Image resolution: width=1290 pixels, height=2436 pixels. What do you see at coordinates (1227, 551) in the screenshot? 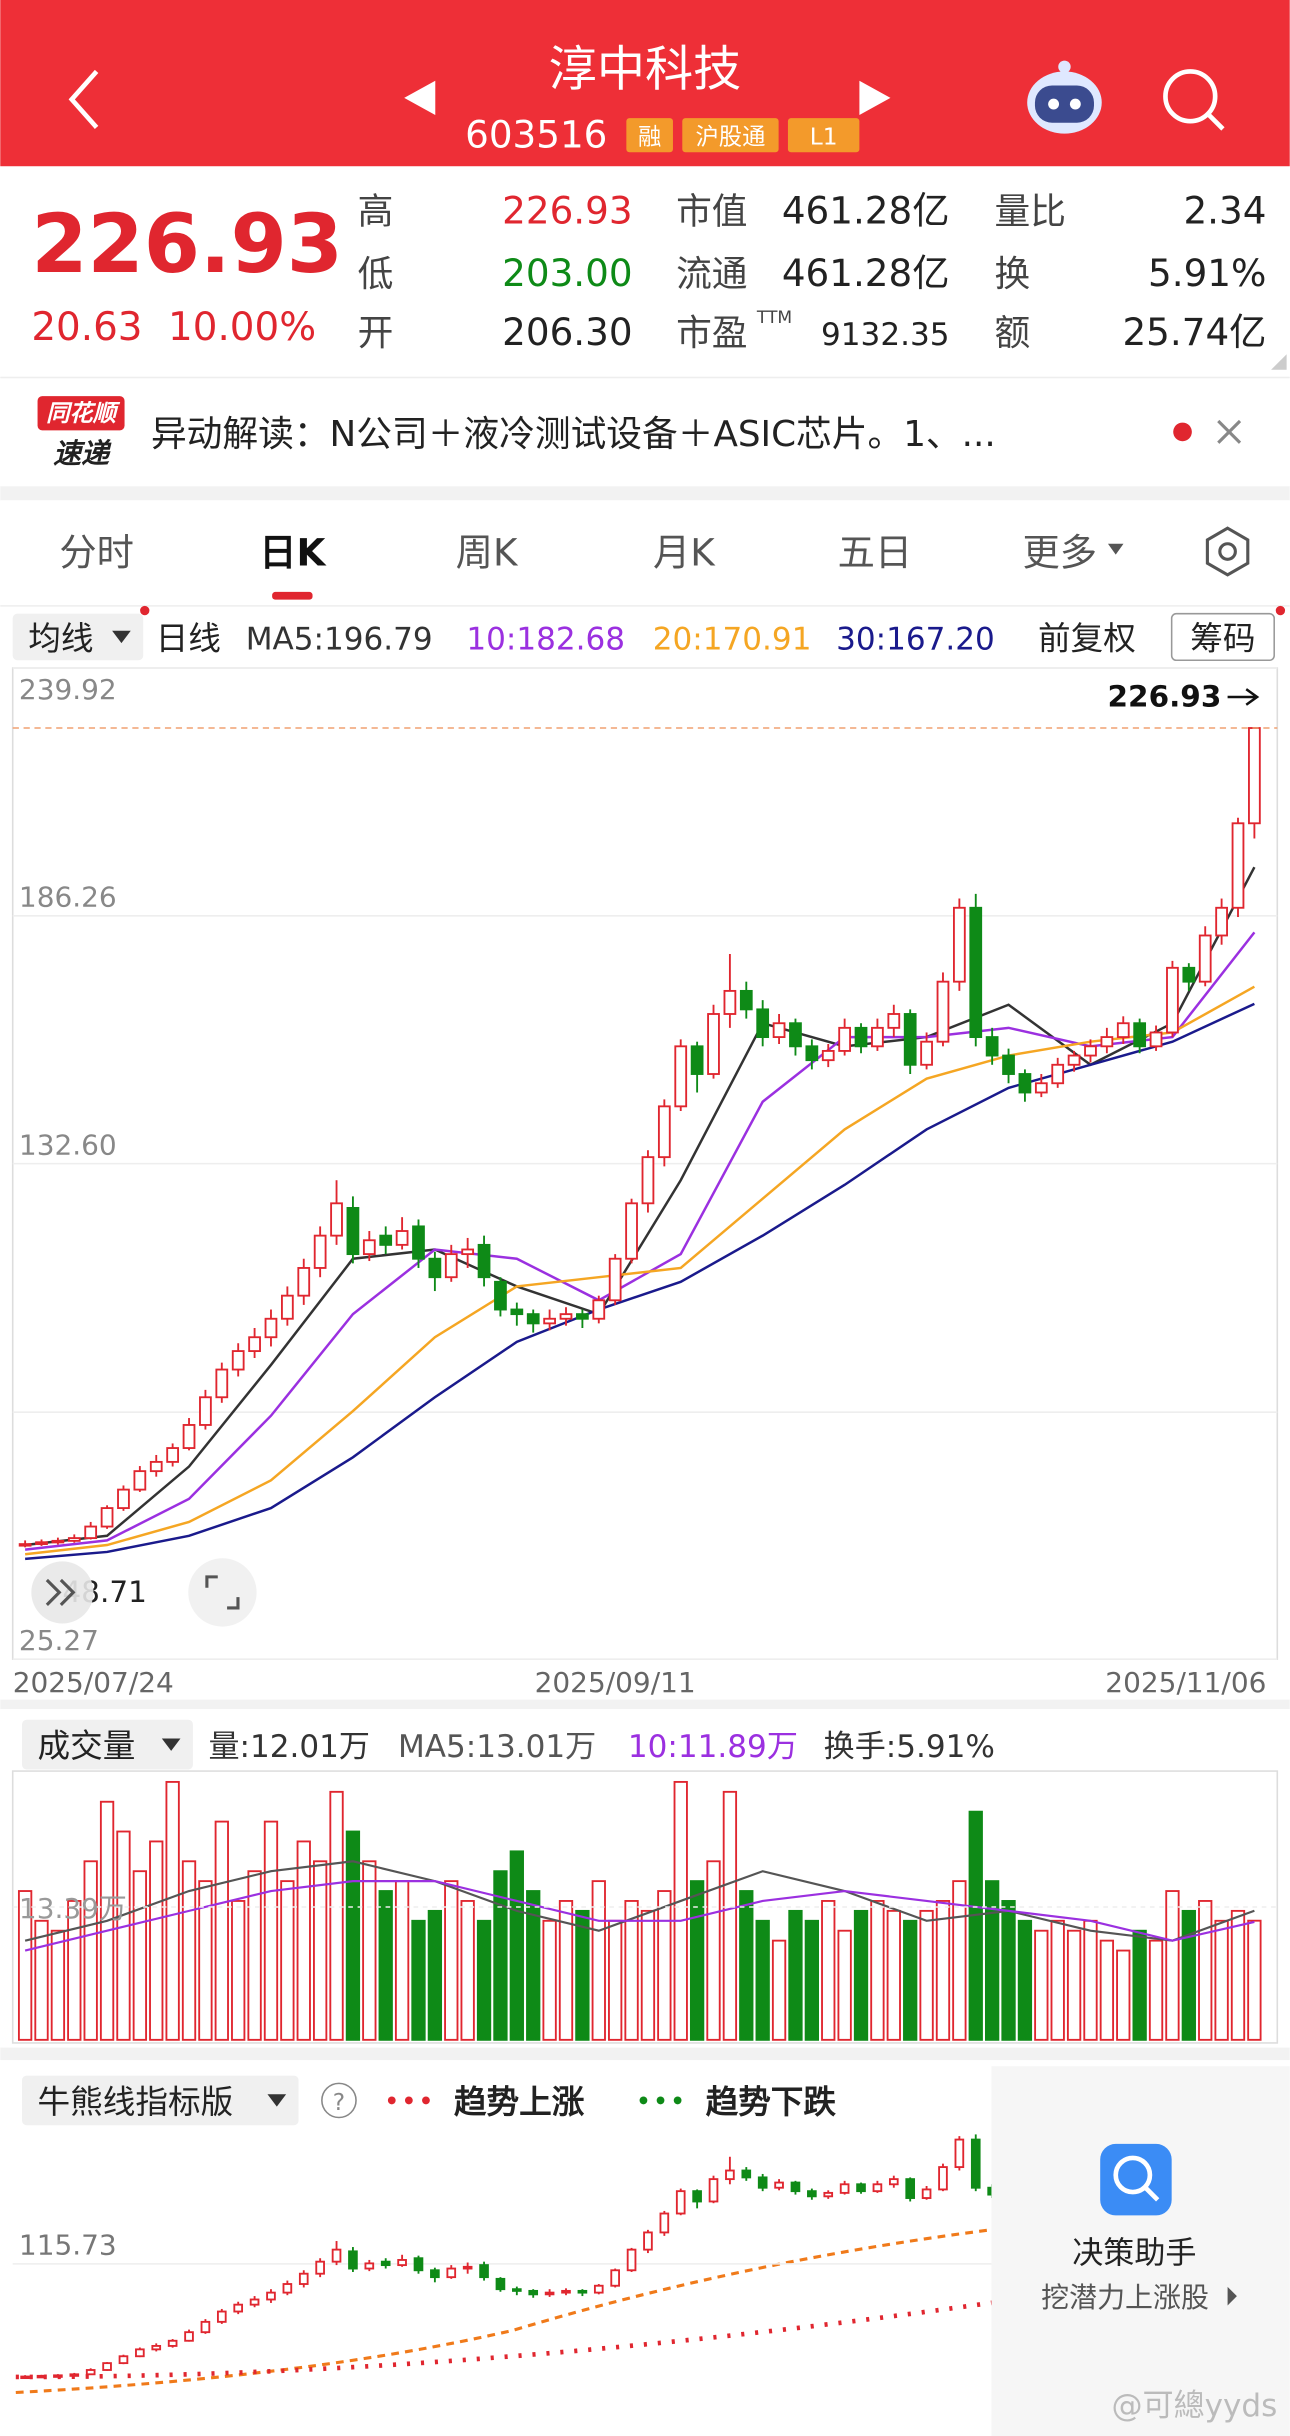
I see `settings-icon` at bounding box center [1227, 551].